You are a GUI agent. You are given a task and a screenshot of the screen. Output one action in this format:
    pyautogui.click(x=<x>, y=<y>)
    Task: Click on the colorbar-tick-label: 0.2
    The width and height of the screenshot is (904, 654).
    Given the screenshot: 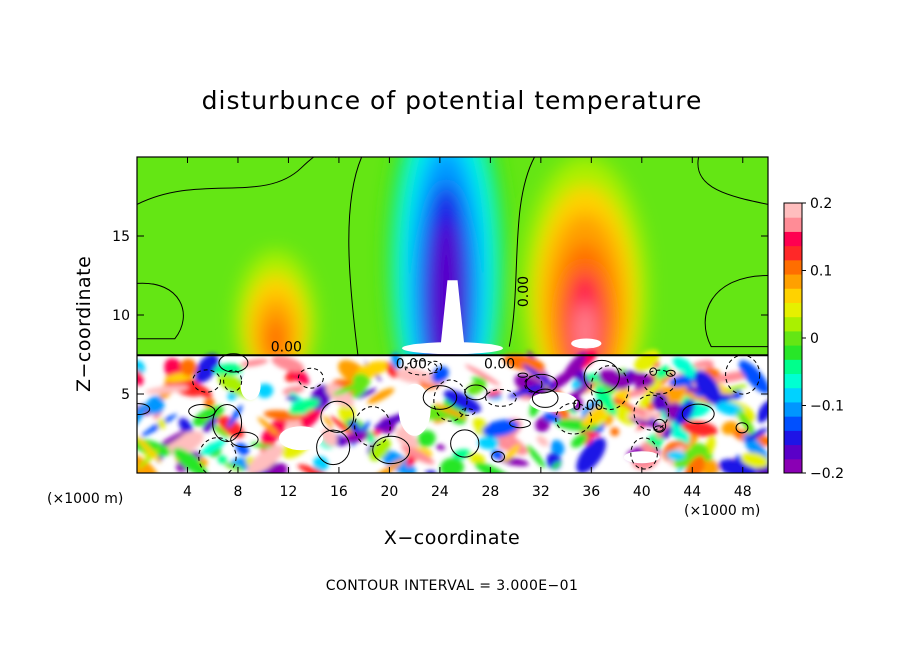 What is the action you would take?
    pyautogui.click(x=821, y=204)
    